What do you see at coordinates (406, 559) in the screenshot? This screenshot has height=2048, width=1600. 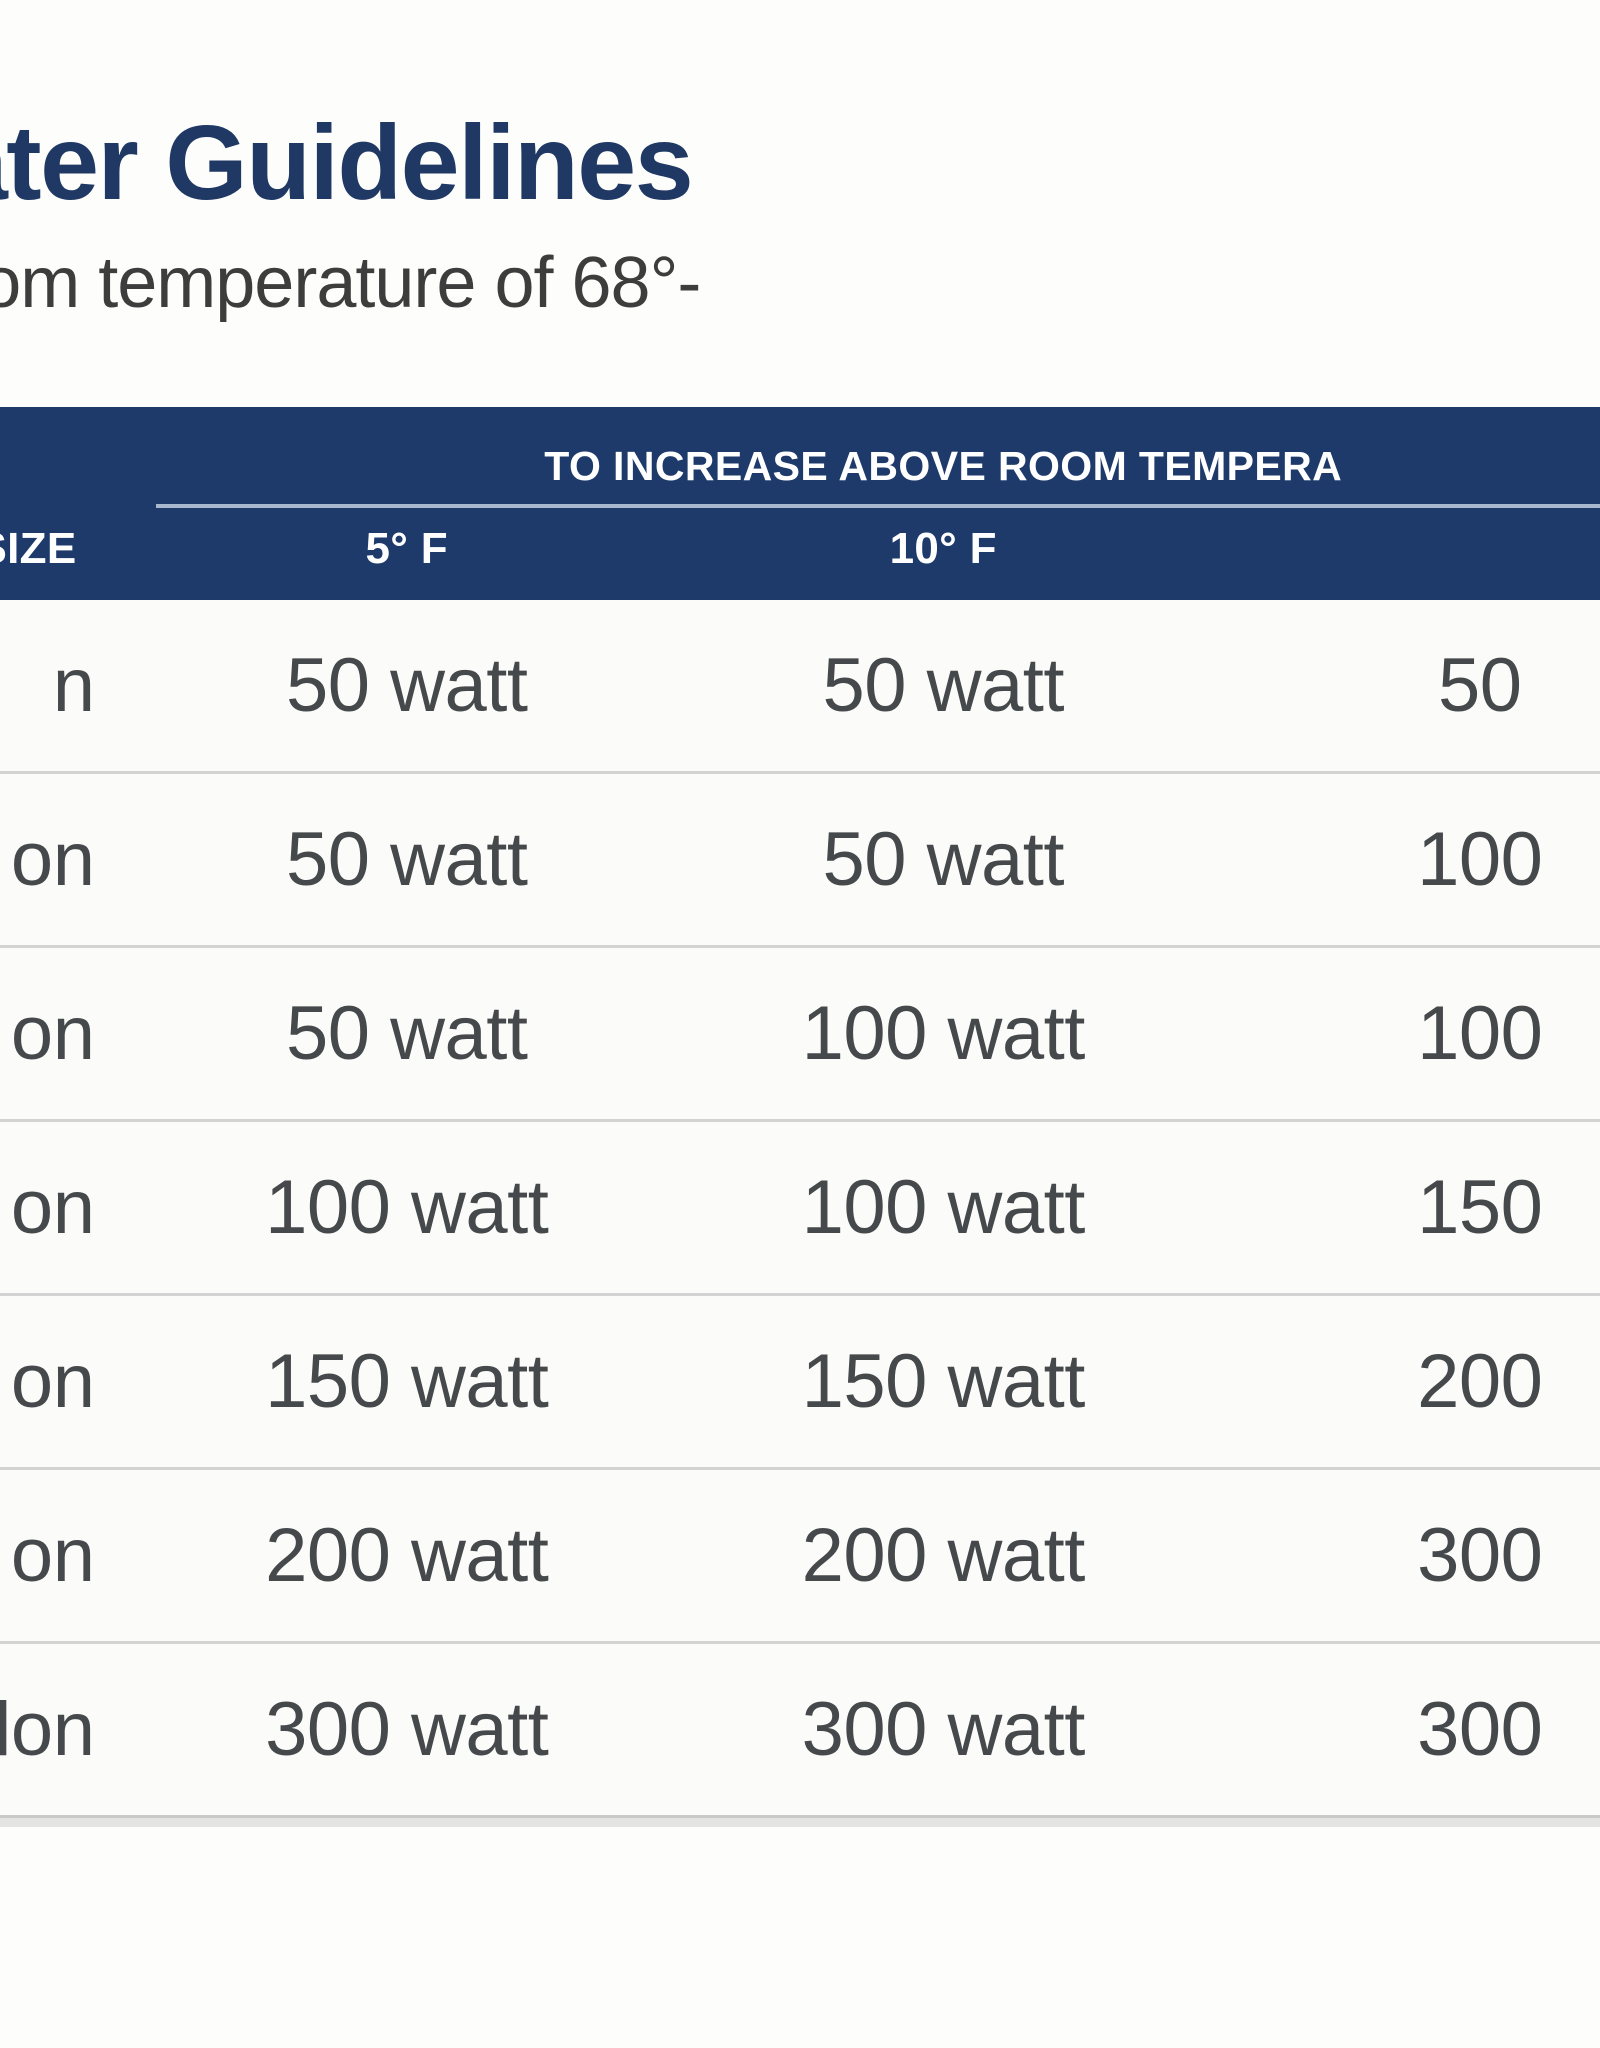 I see `column-header-5f: 5° F` at bounding box center [406, 559].